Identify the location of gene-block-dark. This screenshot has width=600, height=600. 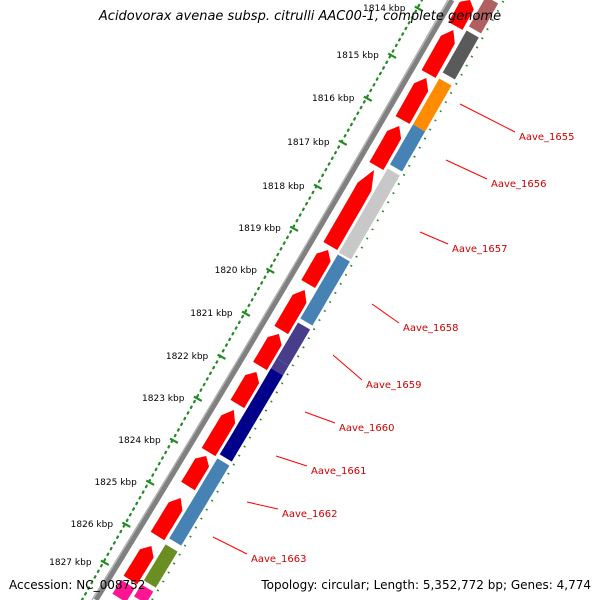
(460, 55).